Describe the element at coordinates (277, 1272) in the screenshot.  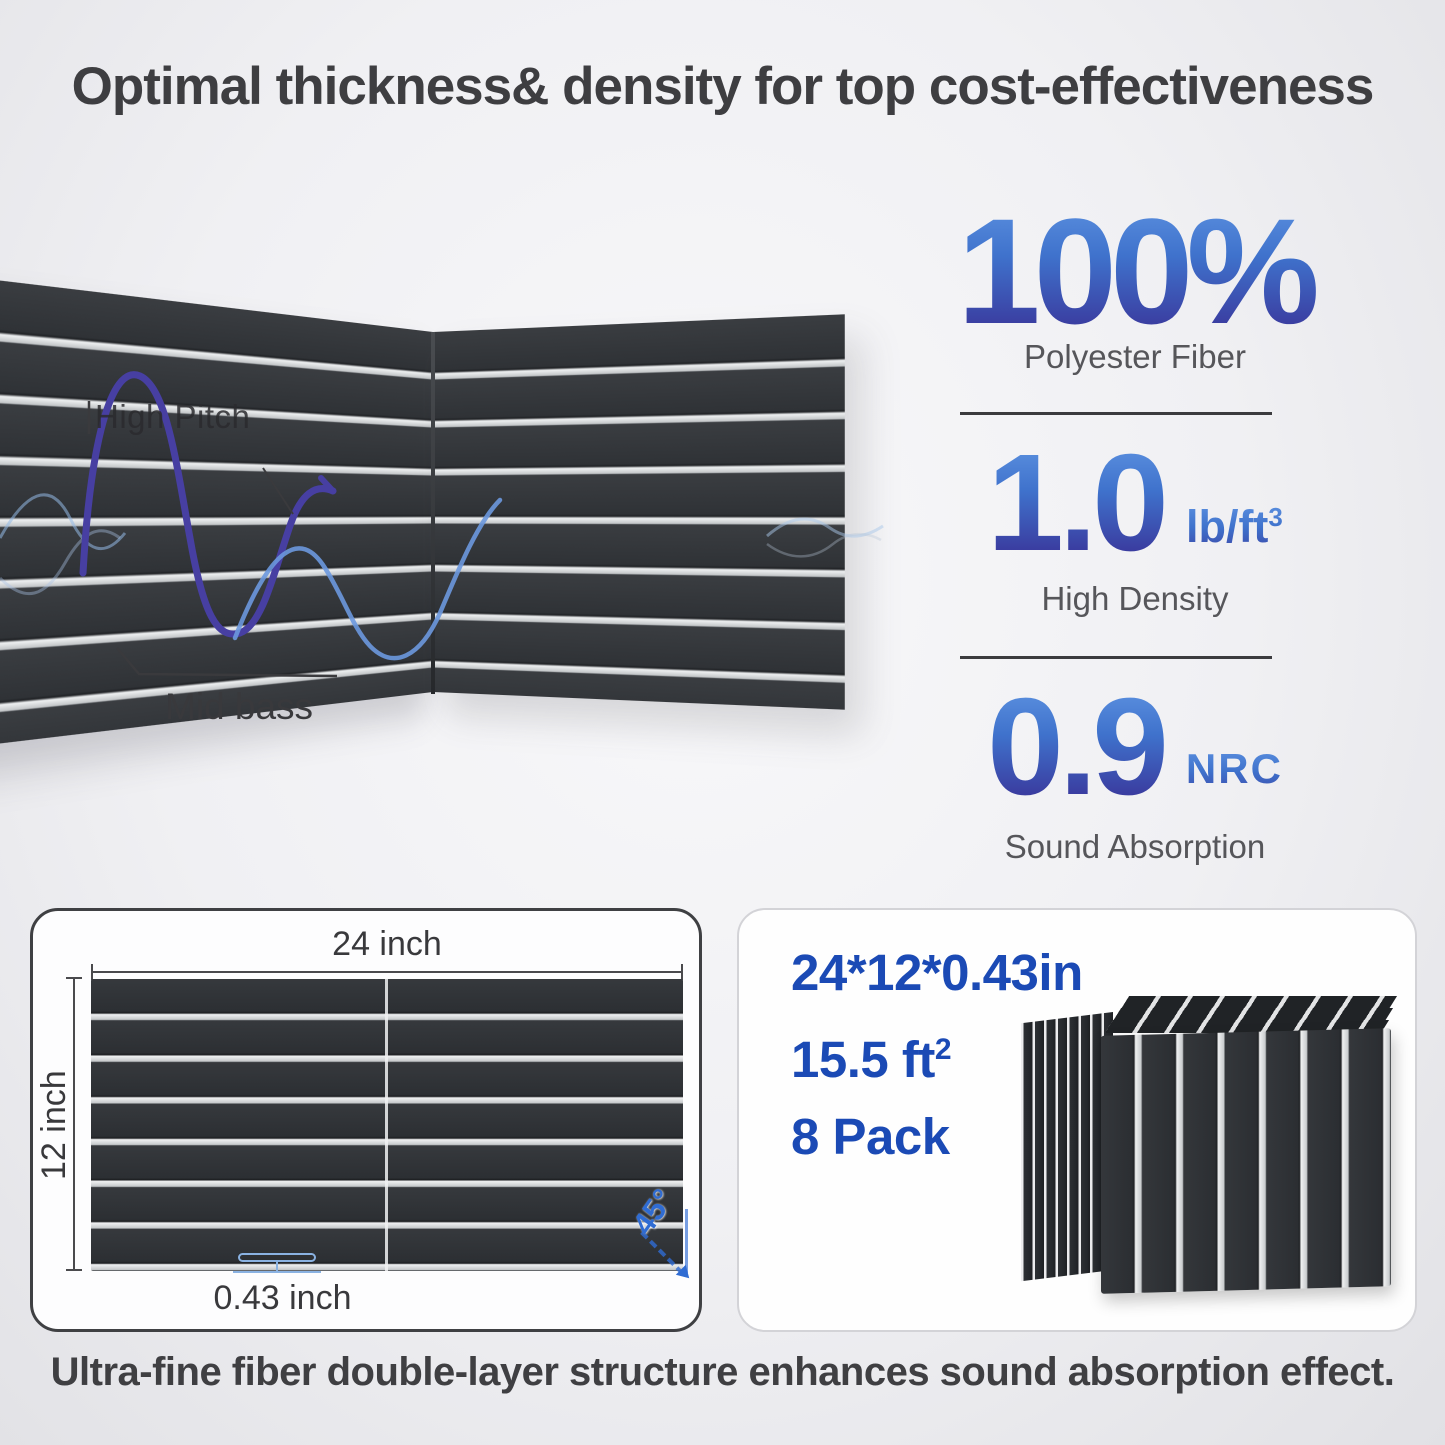
I see `thickness-marker-line` at that location.